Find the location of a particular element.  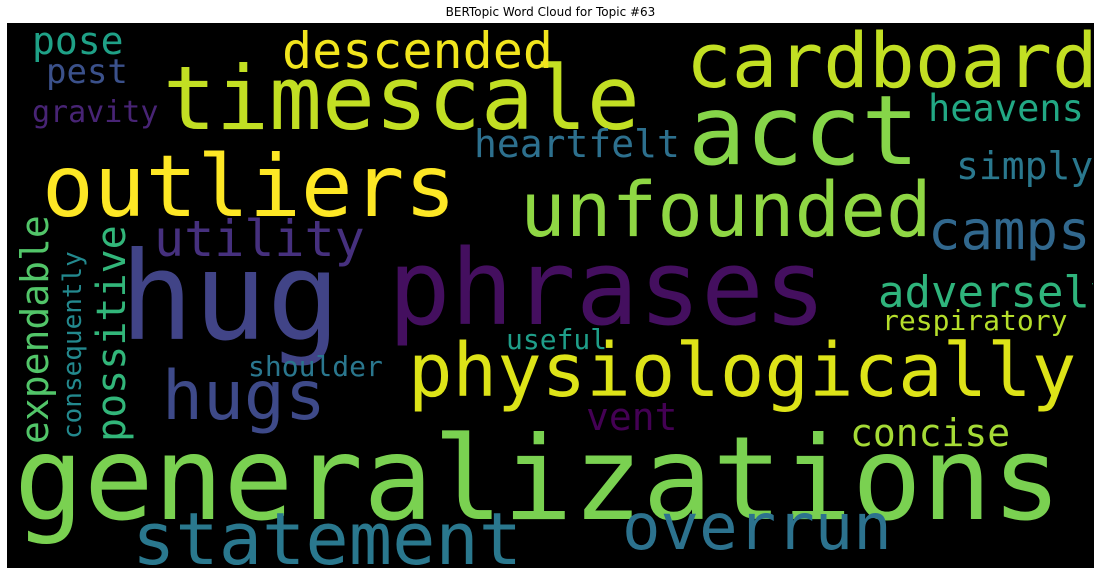

word-descended: descended is located at coordinates (417, 52).